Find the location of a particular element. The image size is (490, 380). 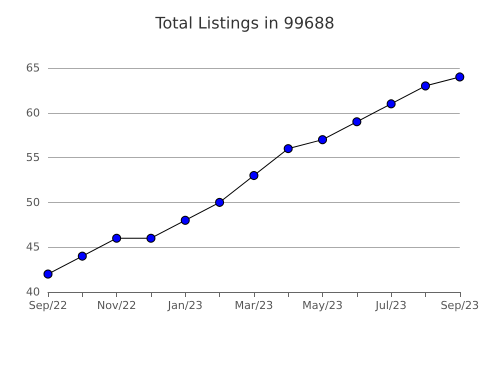

y-tick-label: 55 is located at coordinates (33, 157).